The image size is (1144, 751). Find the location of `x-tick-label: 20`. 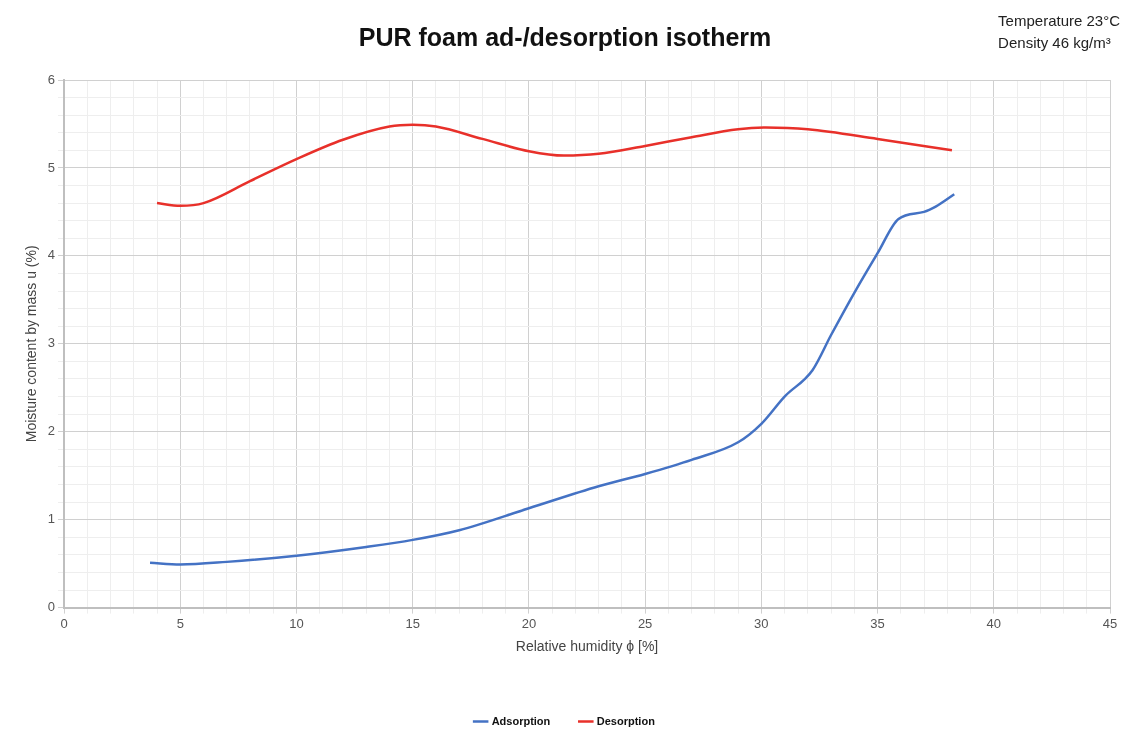

x-tick-label: 20 is located at coordinates (529, 623).